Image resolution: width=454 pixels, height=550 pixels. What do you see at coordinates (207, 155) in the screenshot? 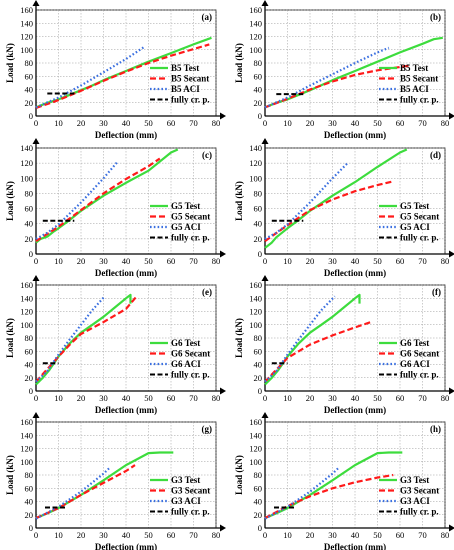
I see `panel-label: (c)` at bounding box center [207, 155].